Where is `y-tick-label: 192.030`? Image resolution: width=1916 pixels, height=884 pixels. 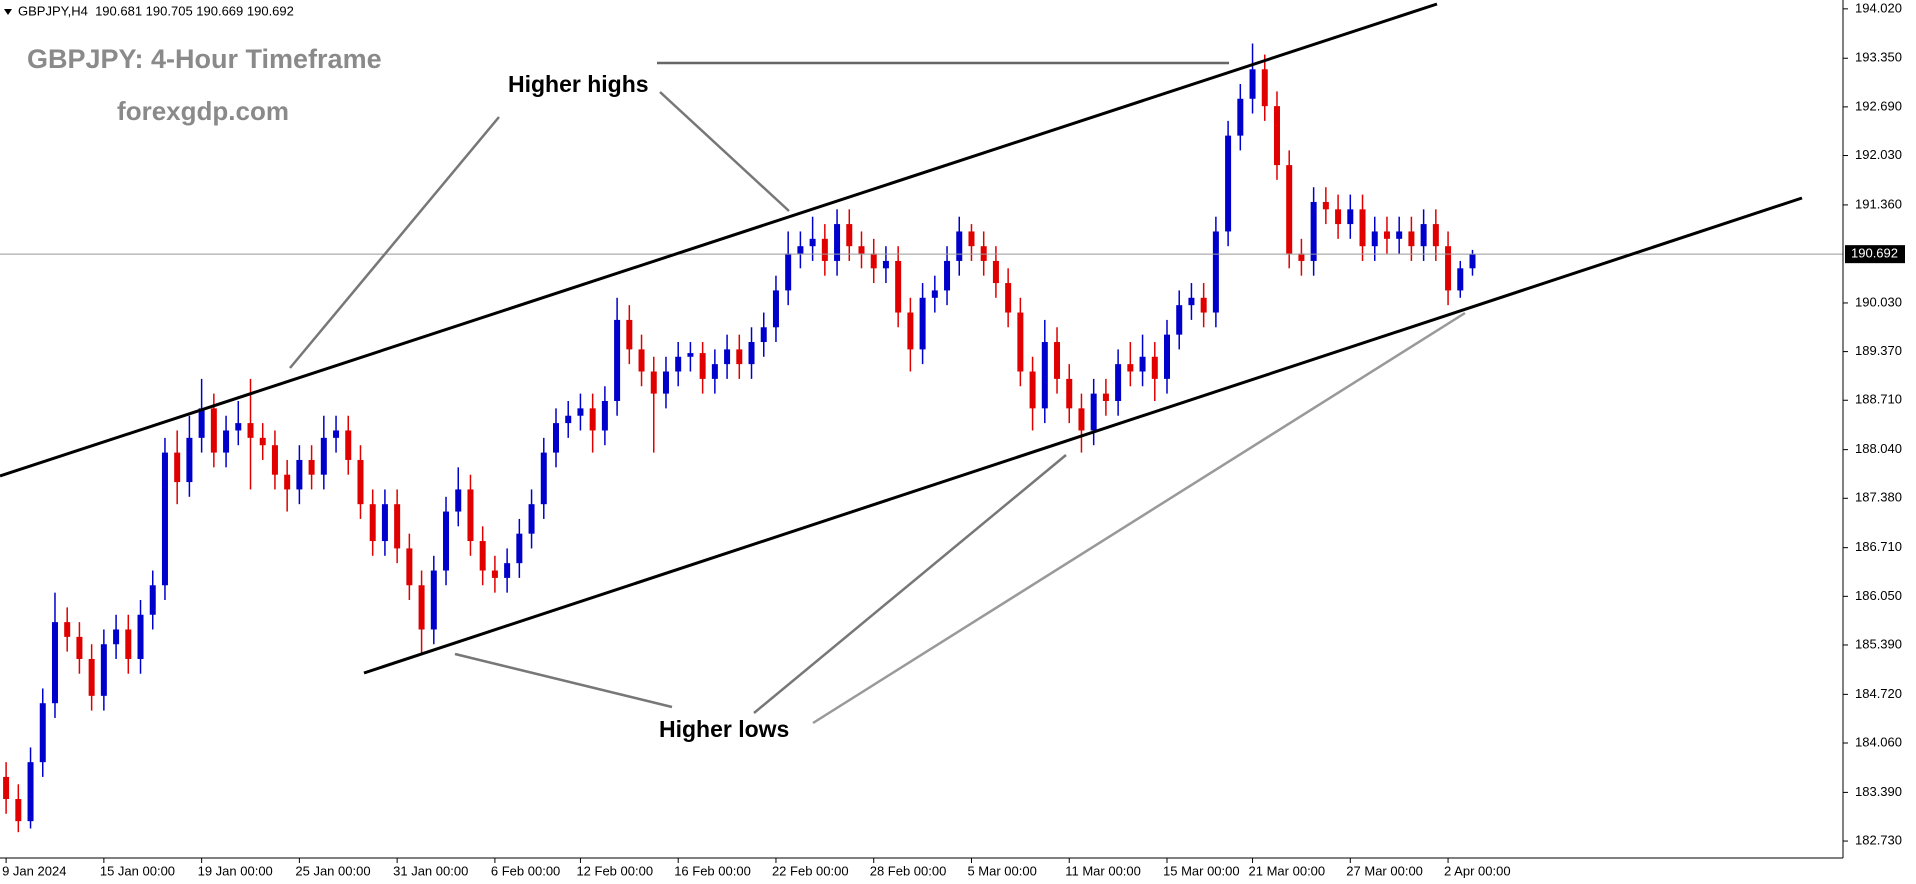
y-tick-label: 192.030 is located at coordinates (1878, 154).